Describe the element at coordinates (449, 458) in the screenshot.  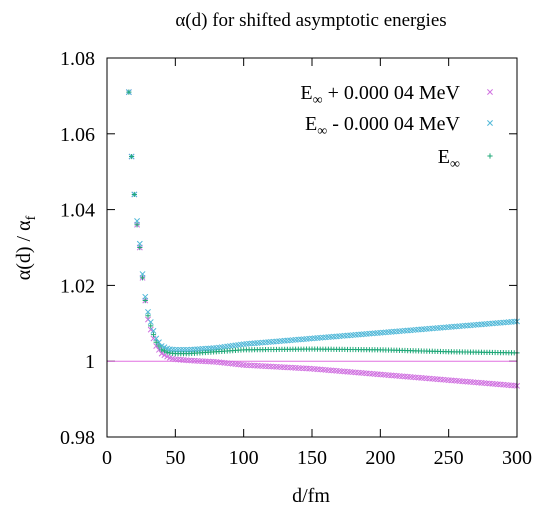
I see `x-tick-label: 250` at that location.